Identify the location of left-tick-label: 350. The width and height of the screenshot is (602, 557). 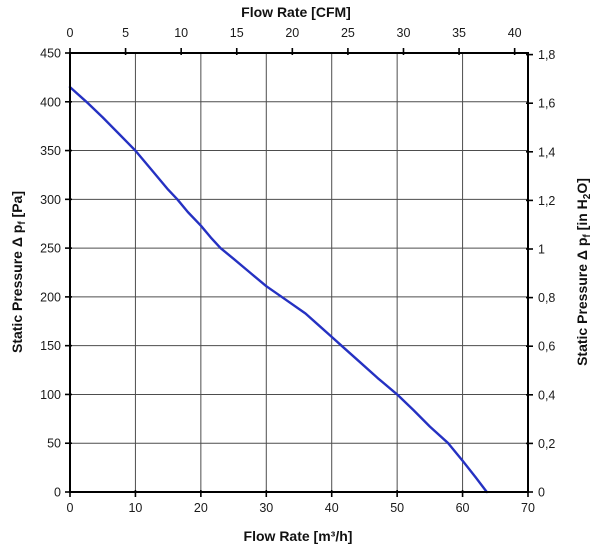
(50, 151).